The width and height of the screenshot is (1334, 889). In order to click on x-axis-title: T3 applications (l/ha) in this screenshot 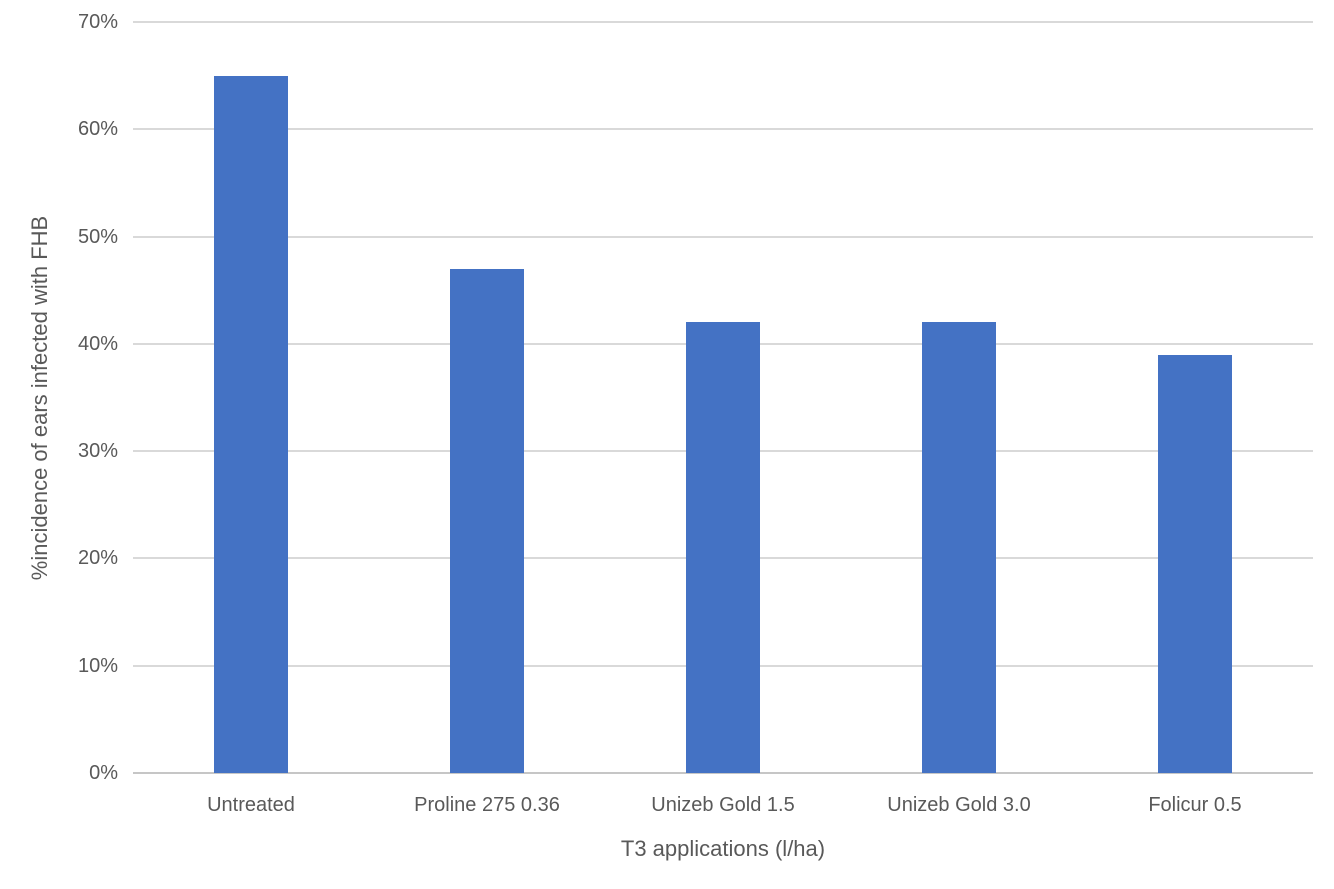, I will do `click(723, 848)`.